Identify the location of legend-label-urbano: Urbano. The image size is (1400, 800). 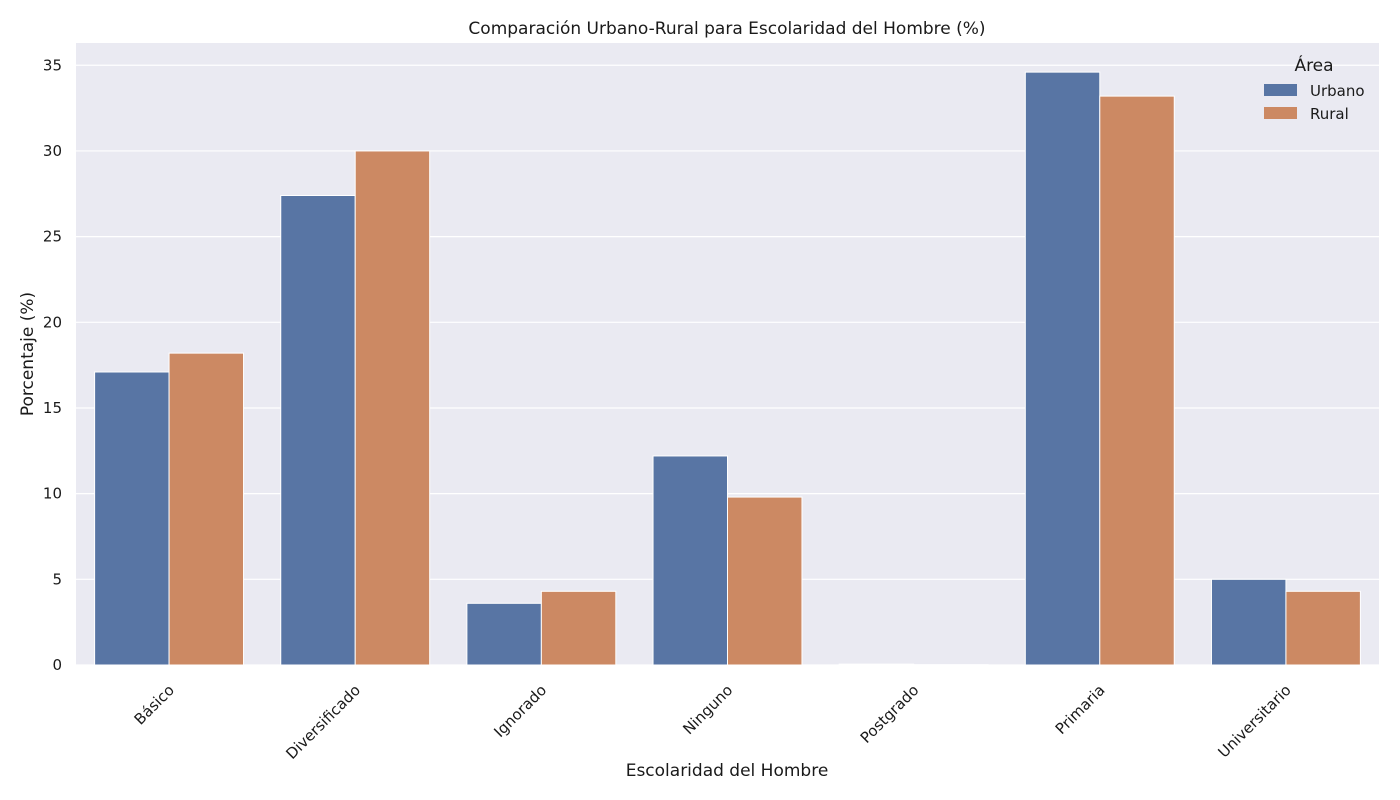
(1337, 91).